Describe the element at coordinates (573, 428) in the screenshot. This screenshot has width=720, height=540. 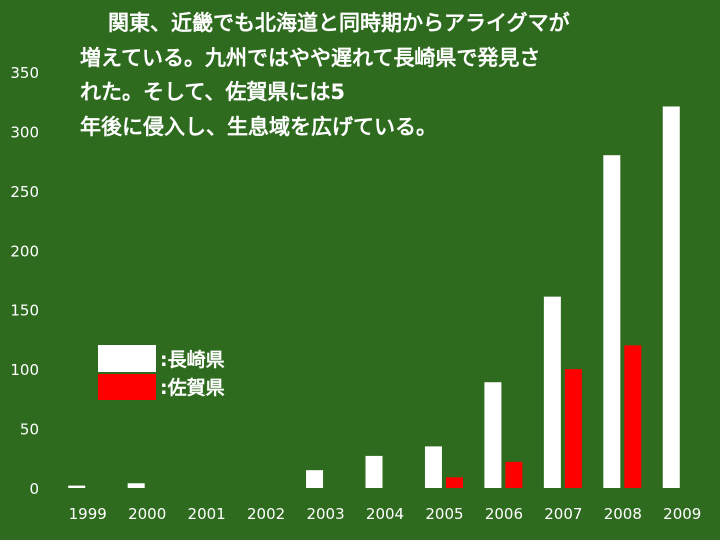
I see `bar-saga-2007` at that location.